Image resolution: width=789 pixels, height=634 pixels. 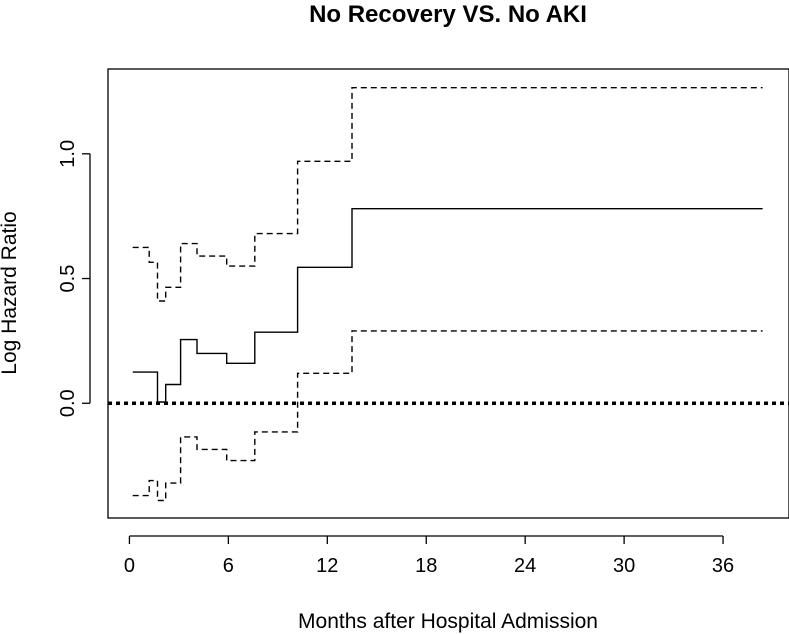 I want to click on x-tick-label: 12, so click(x=327, y=566).